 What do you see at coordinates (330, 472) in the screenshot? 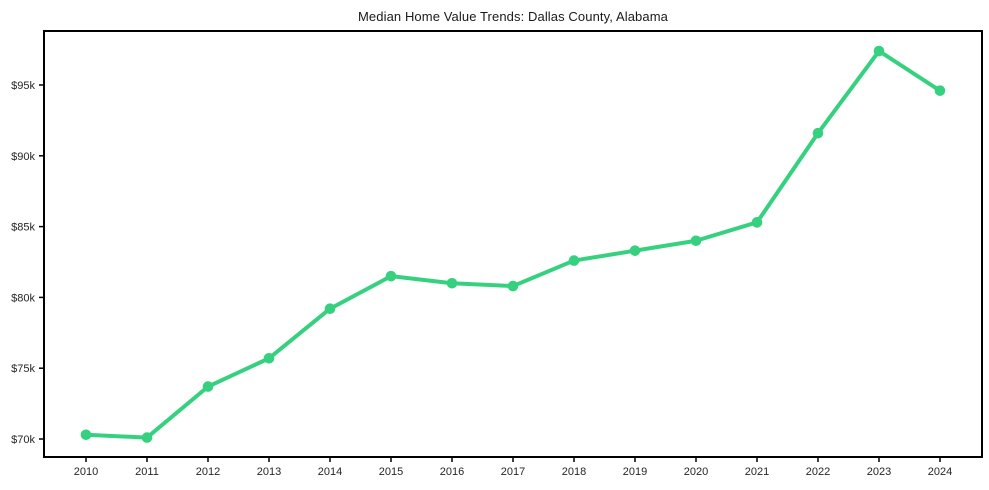
I see `x-tick-label: 2014` at bounding box center [330, 472].